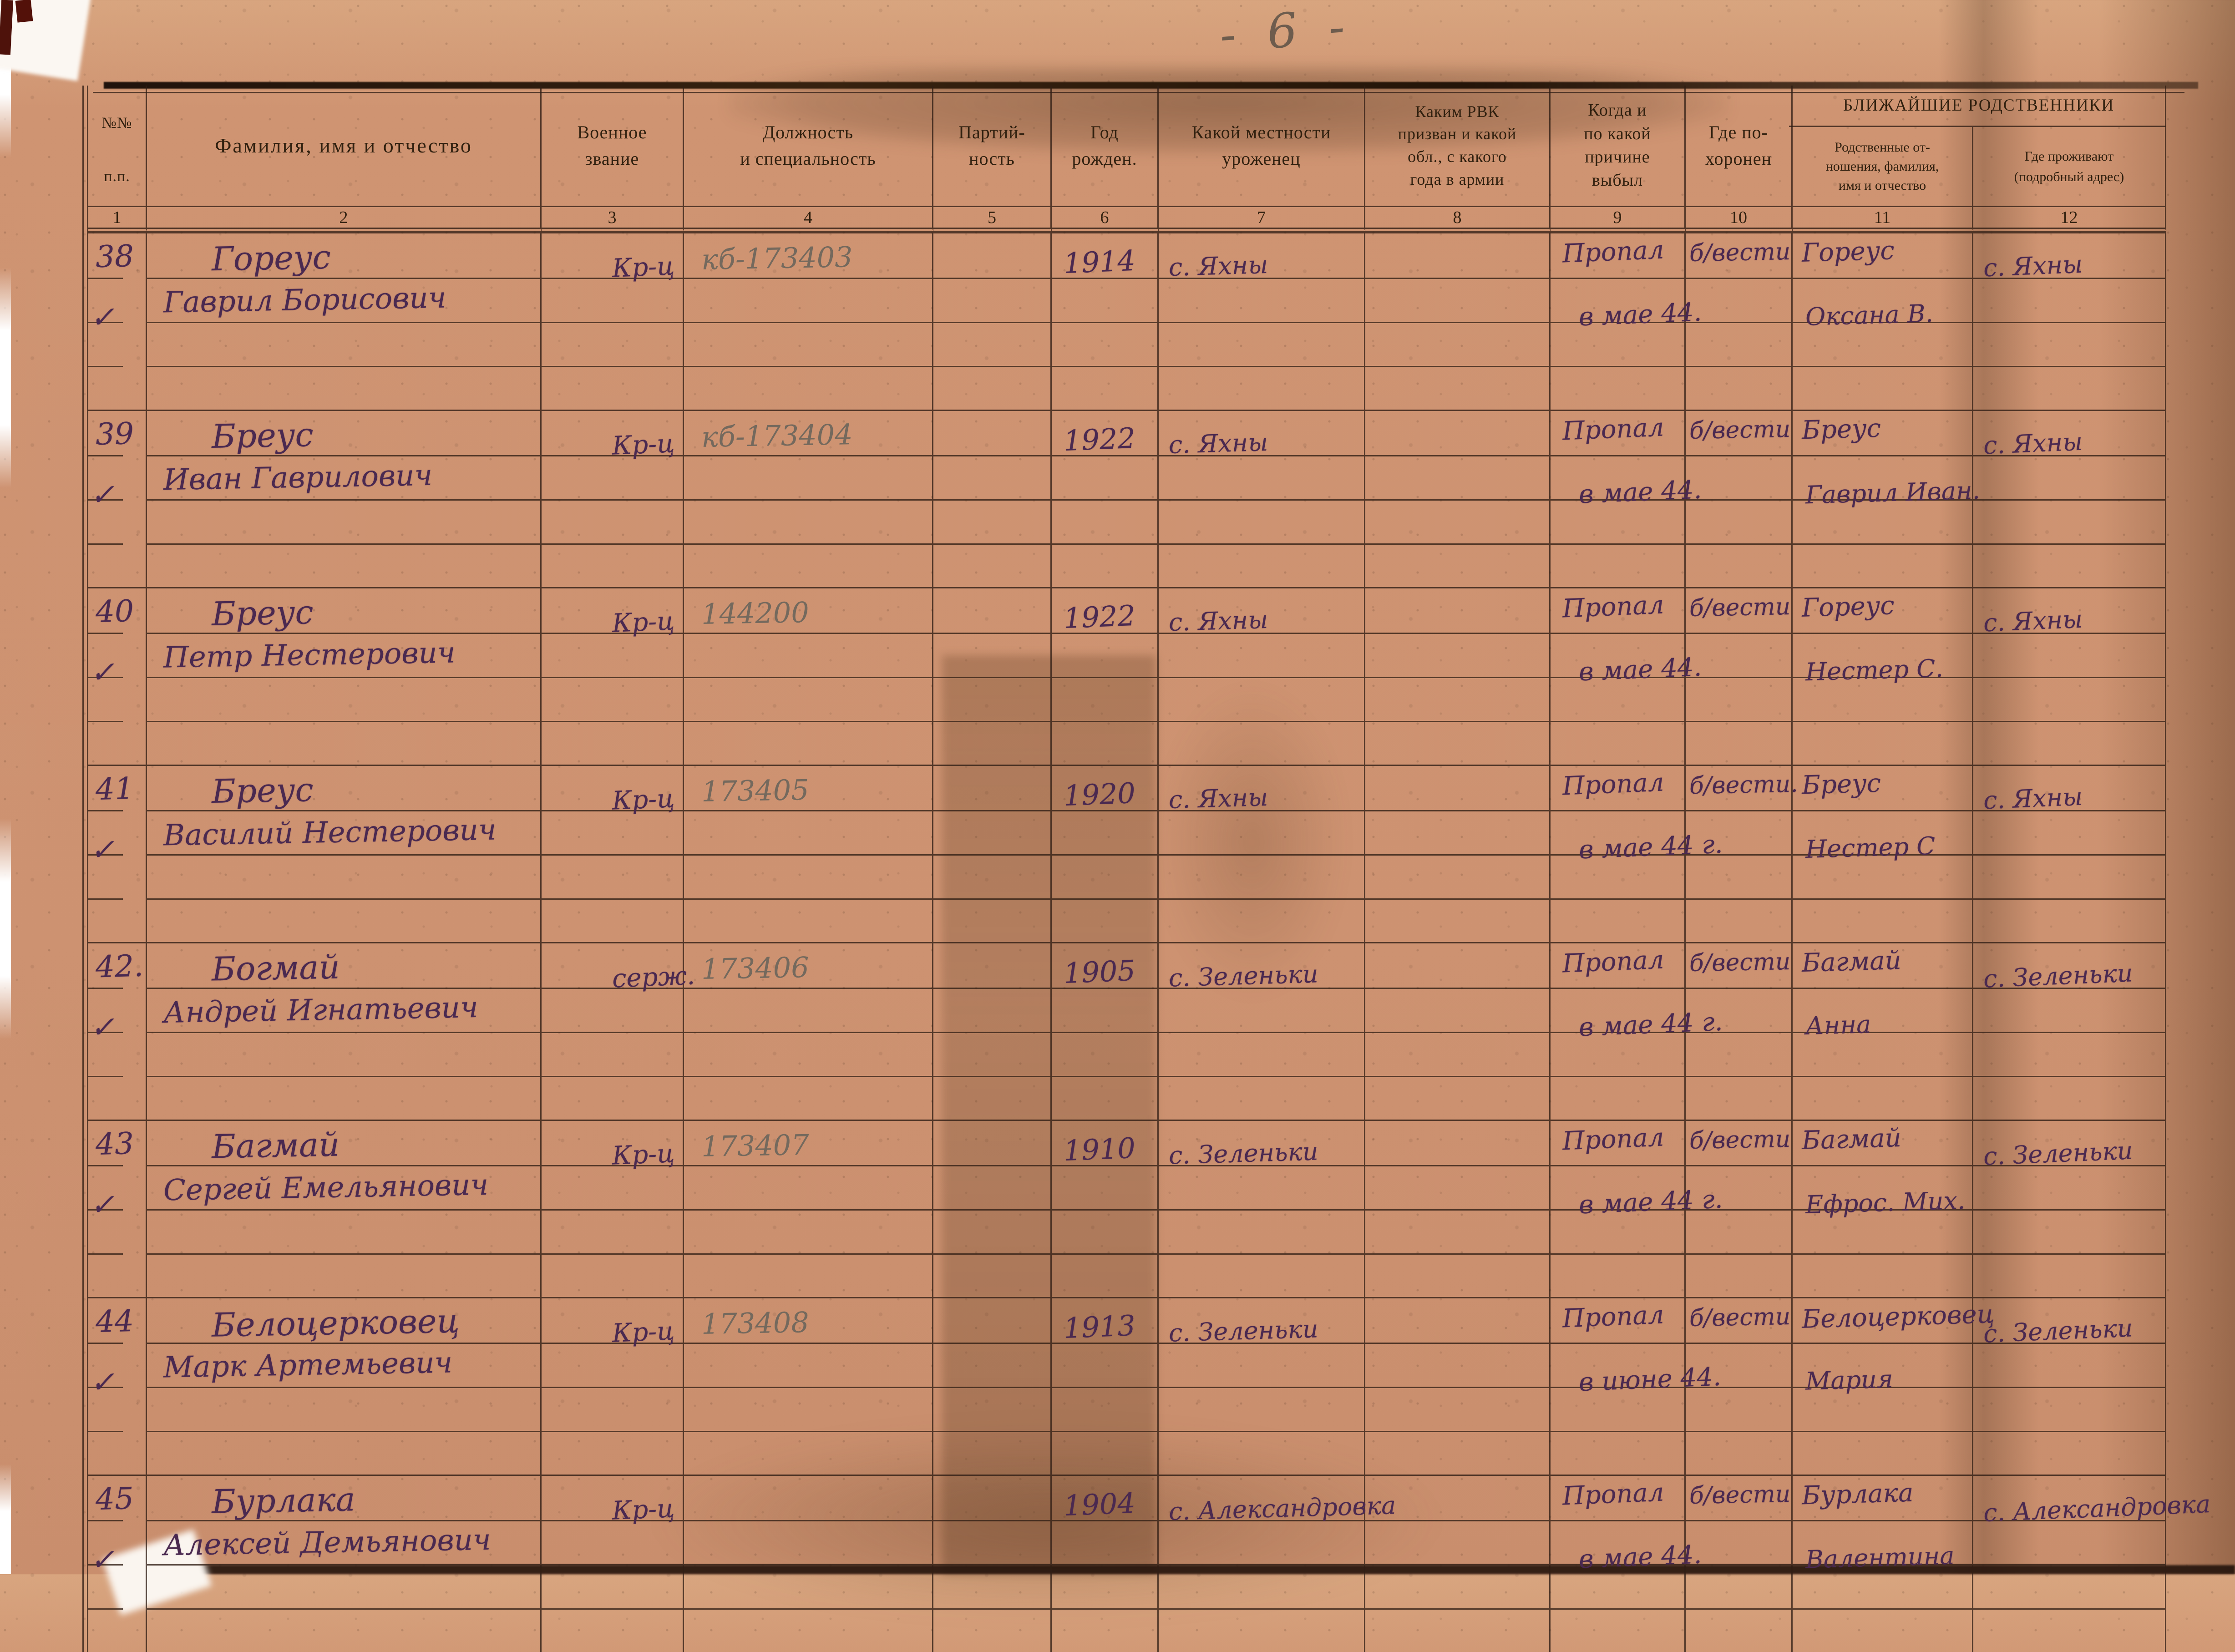  Describe the element at coordinates (344, 1386) in the screenshot. I see `cell-name: Белоцерковец Марк Артемьевич` at that location.